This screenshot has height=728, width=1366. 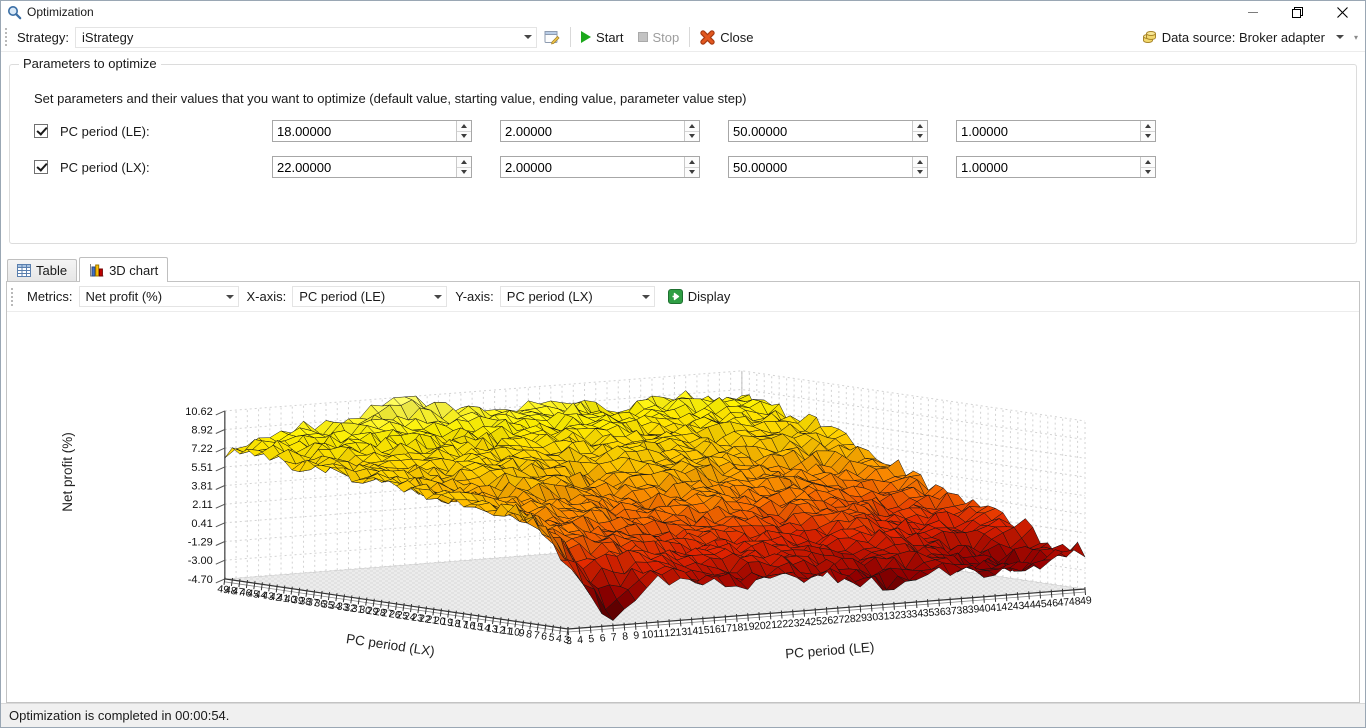 What do you see at coordinates (549, 296) in the screenshot?
I see `yaxis-value: PC period (LX)` at bounding box center [549, 296].